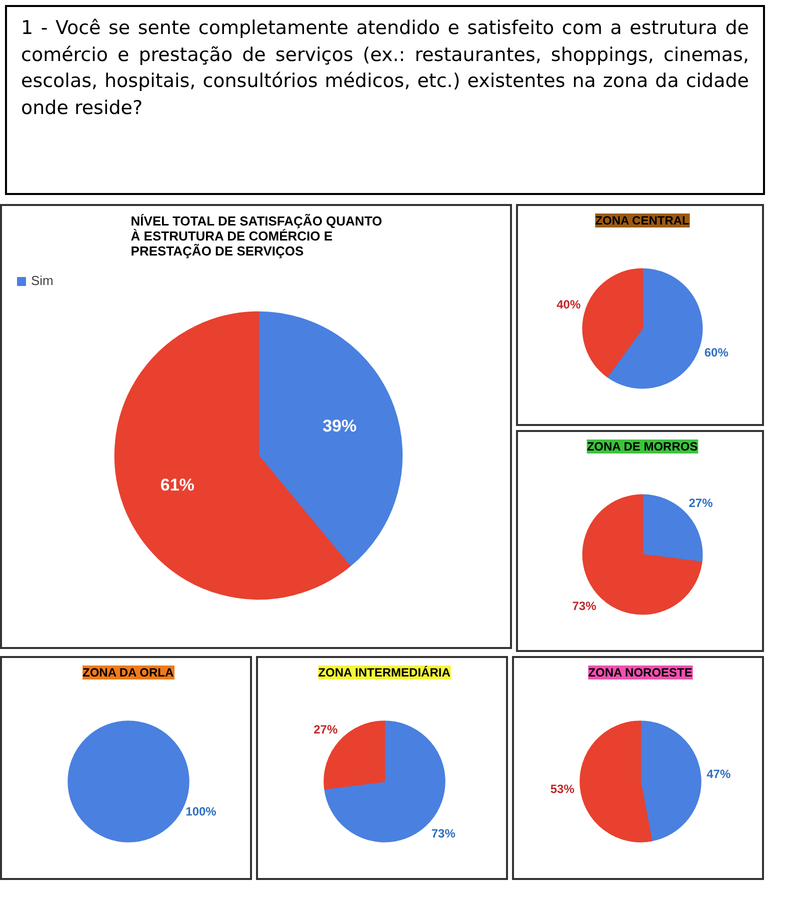 This screenshot has width=787, height=913. What do you see at coordinates (718, 774) in the screenshot?
I see `data-label: 47%` at bounding box center [718, 774].